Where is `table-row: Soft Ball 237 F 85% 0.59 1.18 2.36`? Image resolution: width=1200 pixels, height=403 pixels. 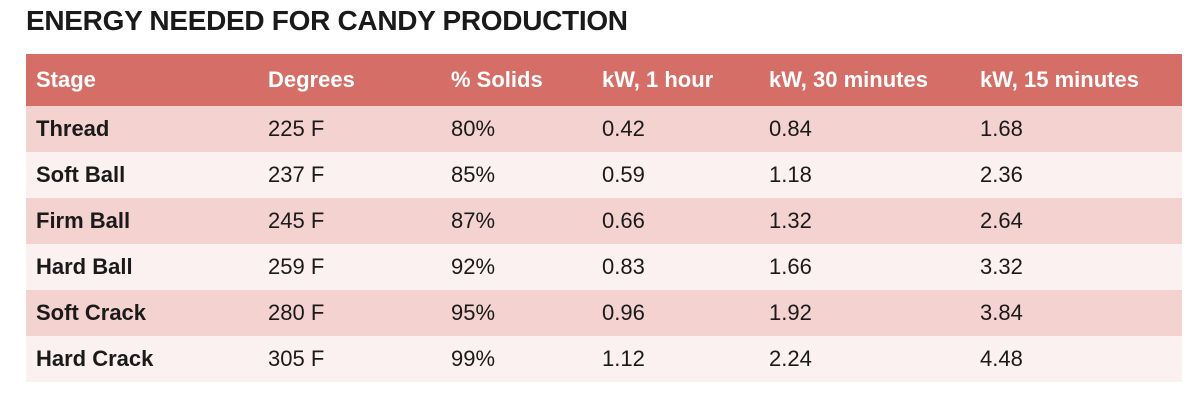 table-row: Soft Ball 237 F 85% 0.59 1.18 2.36 is located at coordinates (604, 175).